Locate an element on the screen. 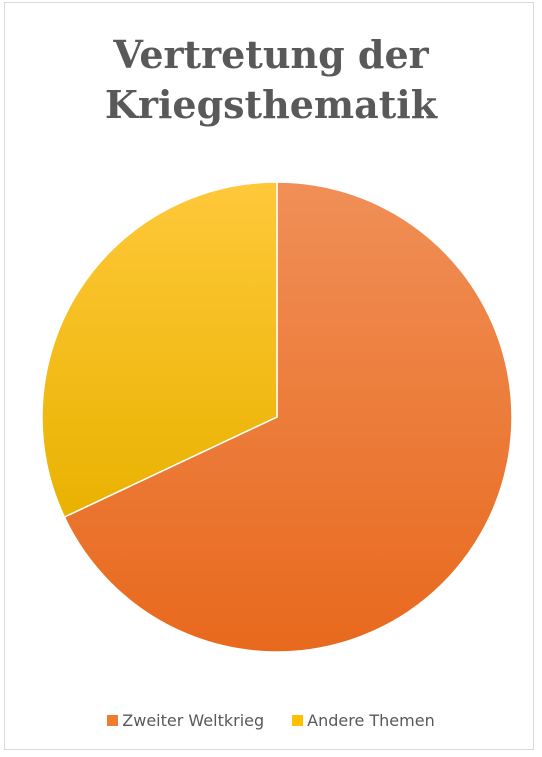 This screenshot has width=542, height=757. legend-label-andere-themen: Andere Themen is located at coordinates (371, 720).